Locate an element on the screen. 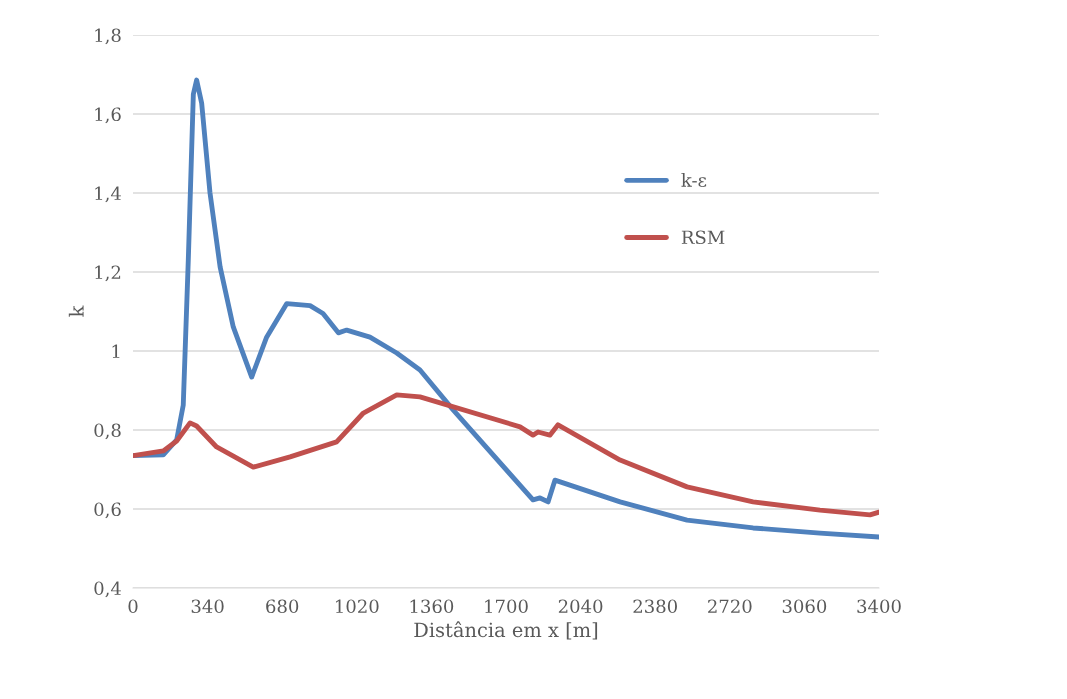  y-tick-label: 0,4 is located at coordinates (107, 589).